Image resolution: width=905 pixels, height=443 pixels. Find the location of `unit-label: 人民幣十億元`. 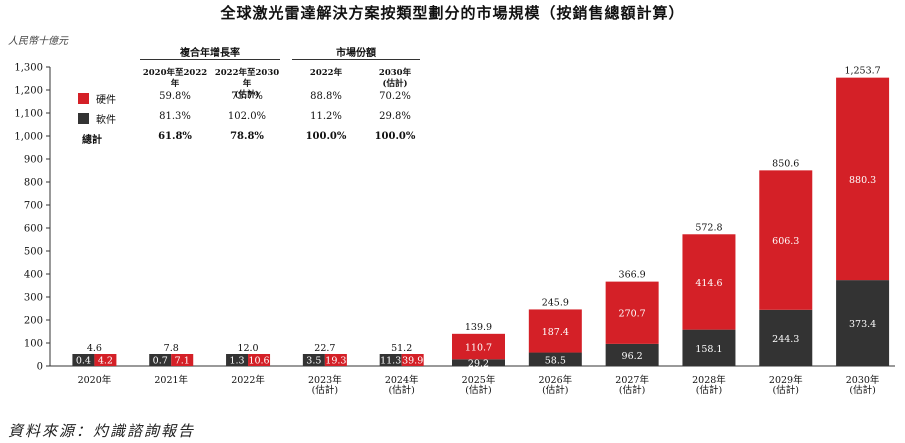

unit-label: 人民幣十億元 is located at coordinates (38, 41).